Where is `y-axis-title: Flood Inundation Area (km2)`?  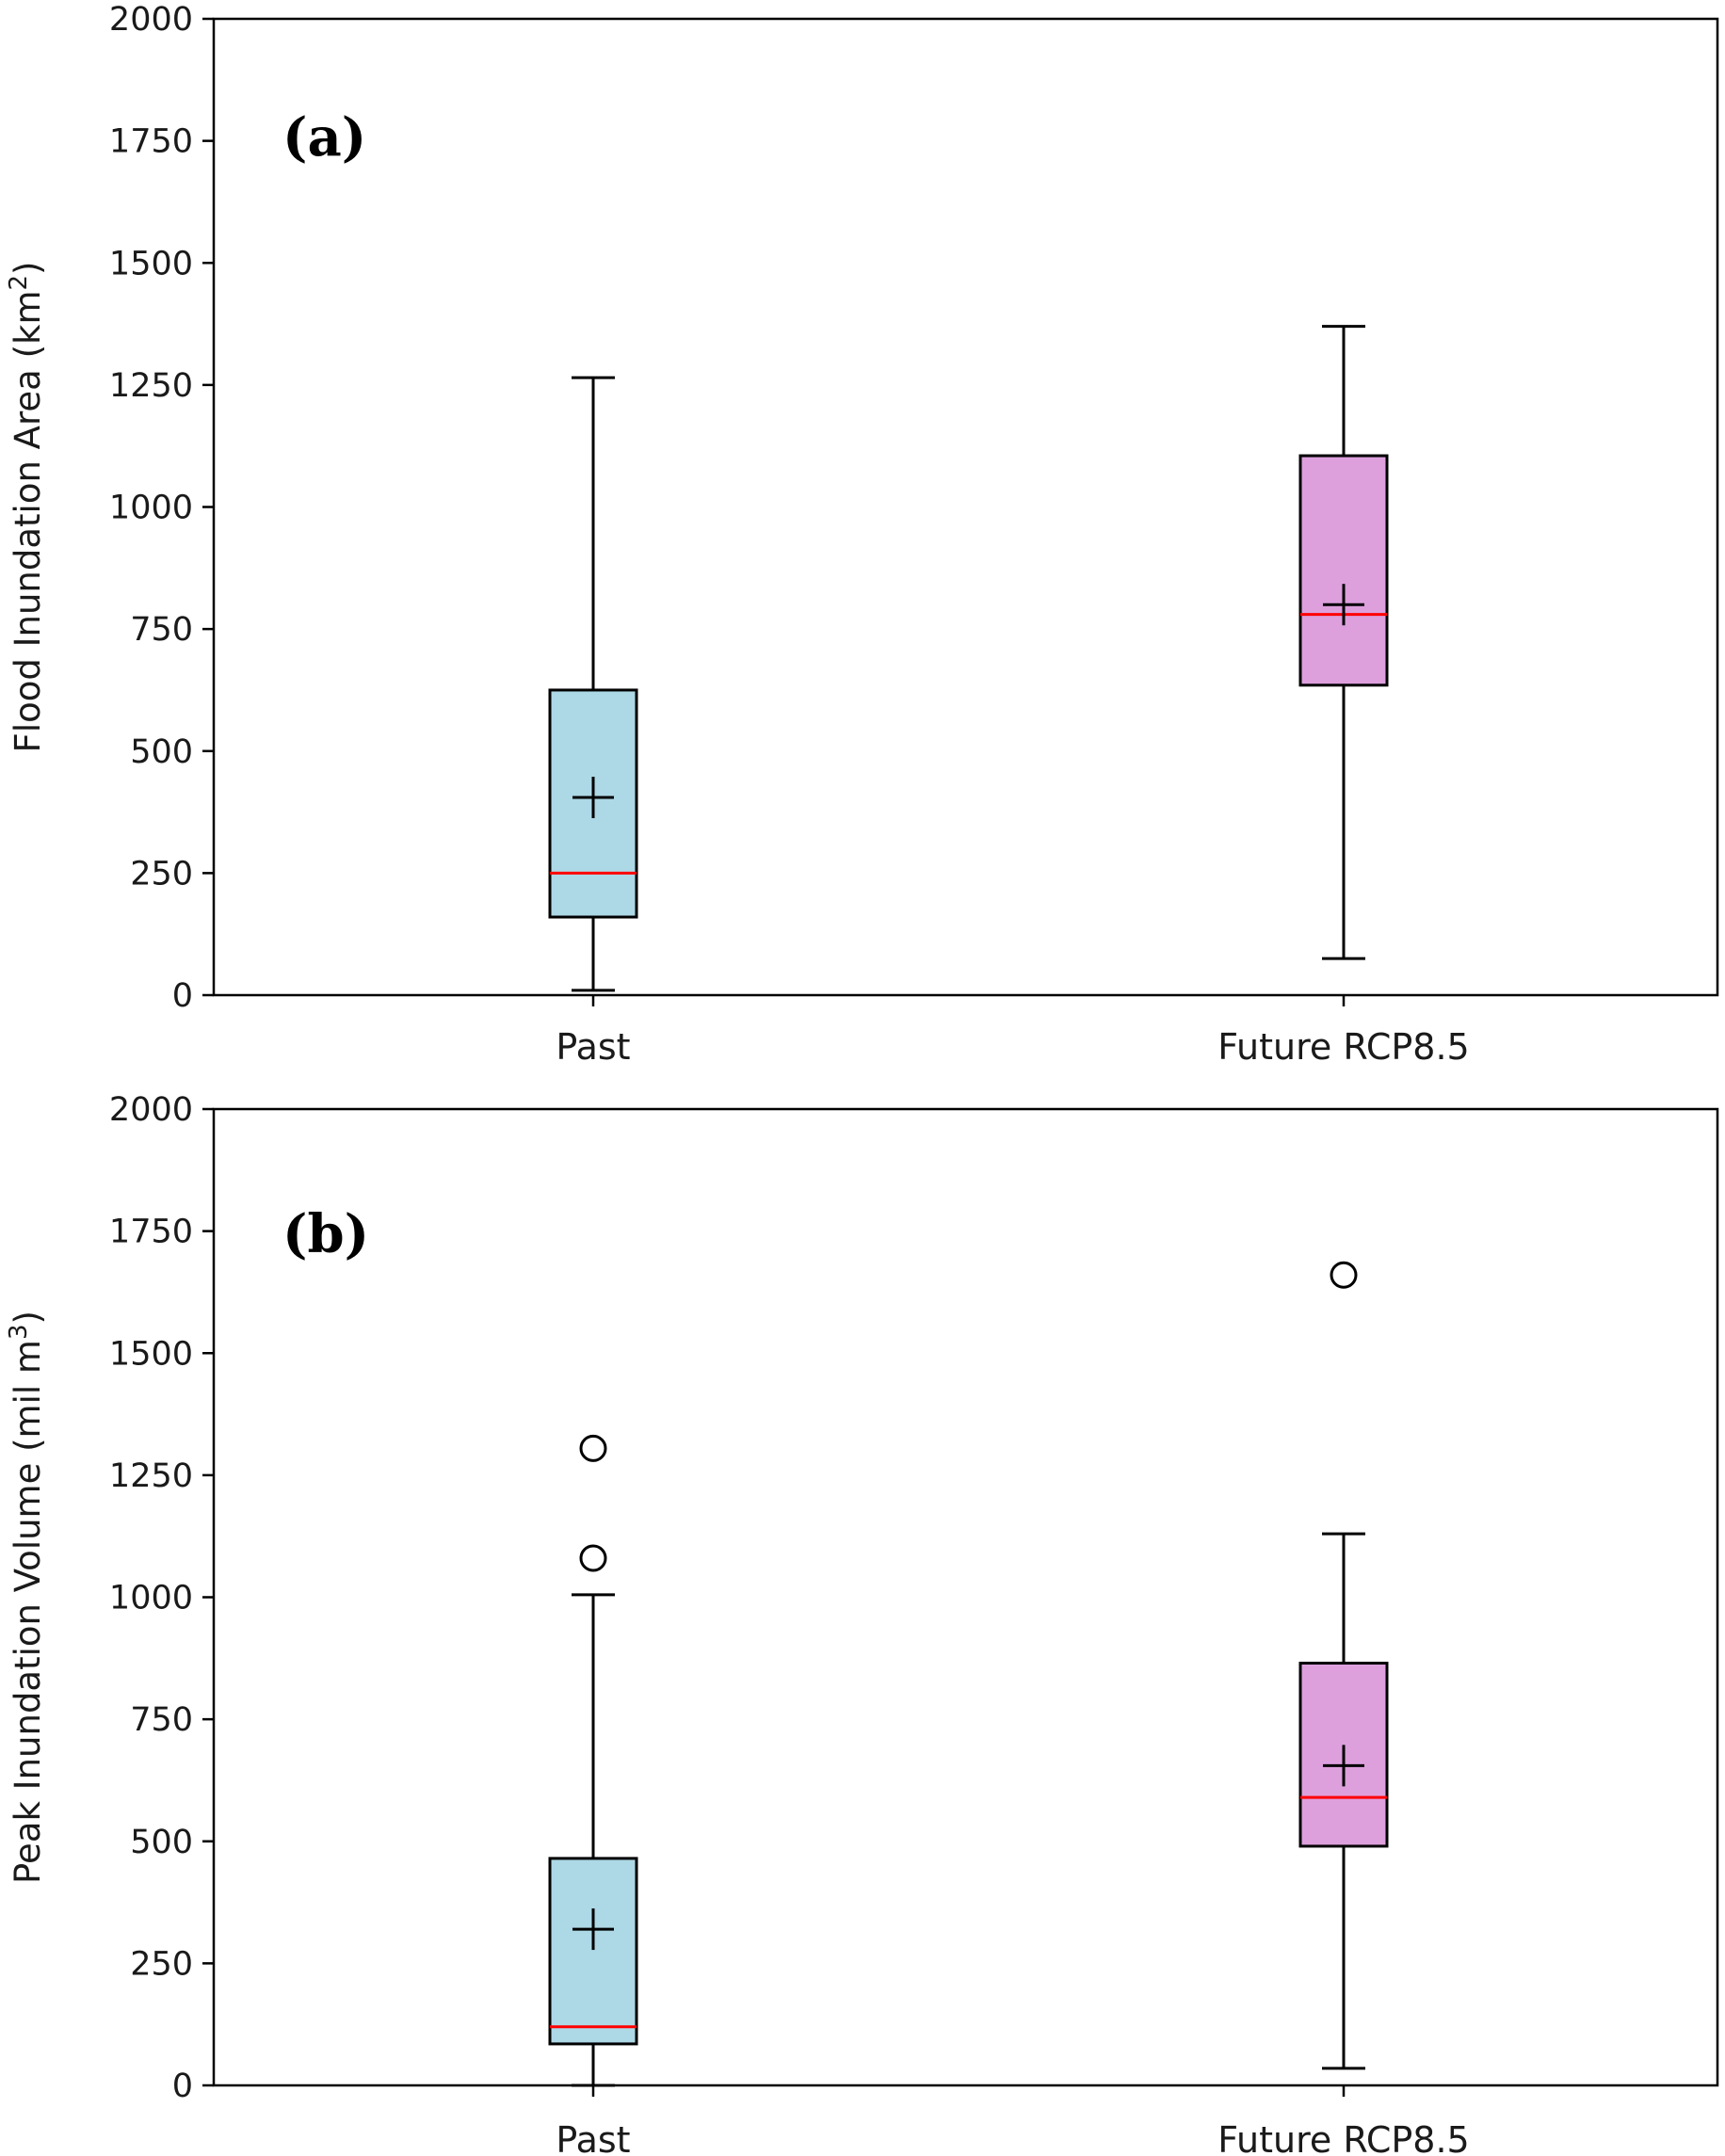
y-axis-title: Flood Inundation Area (km2) is located at coordinates (27, 507).